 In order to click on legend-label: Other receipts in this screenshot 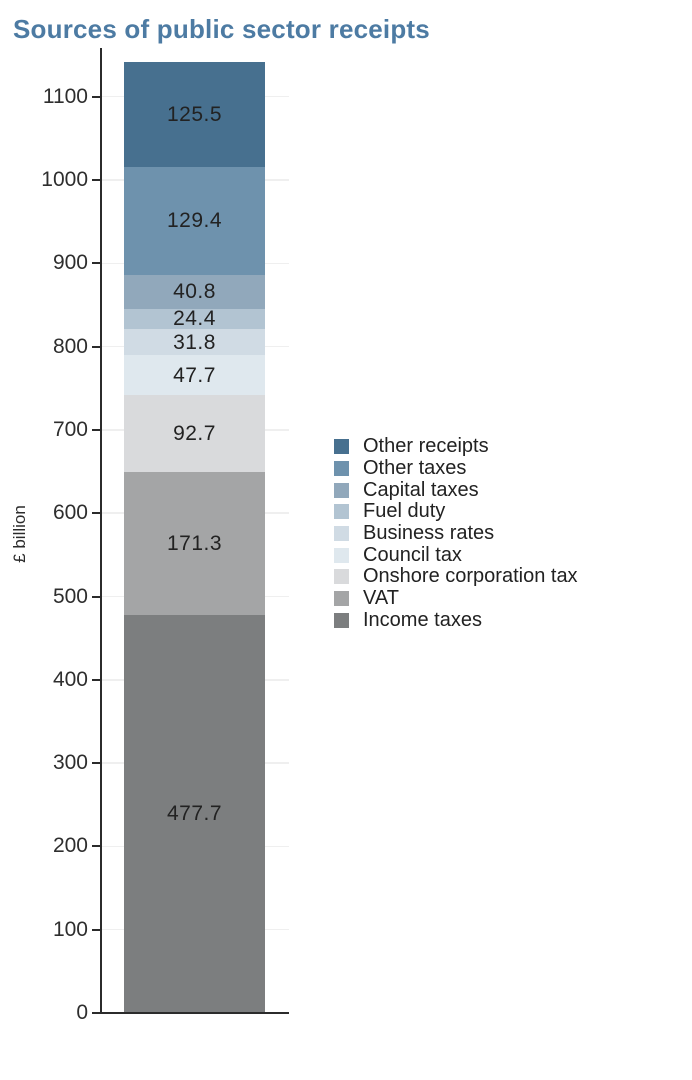, I will do `click(426, 446)`.